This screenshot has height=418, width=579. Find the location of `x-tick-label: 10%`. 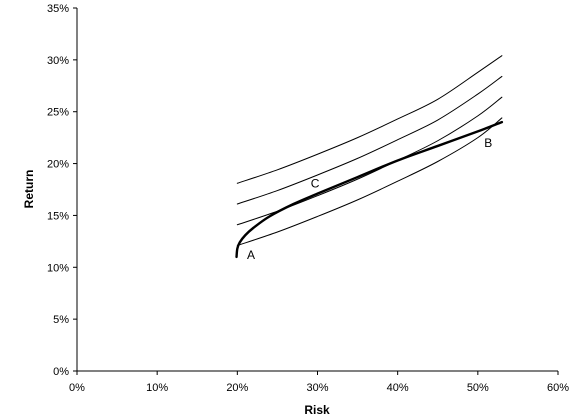

x-tick-label: 10% is located at coordinates (157, 388).